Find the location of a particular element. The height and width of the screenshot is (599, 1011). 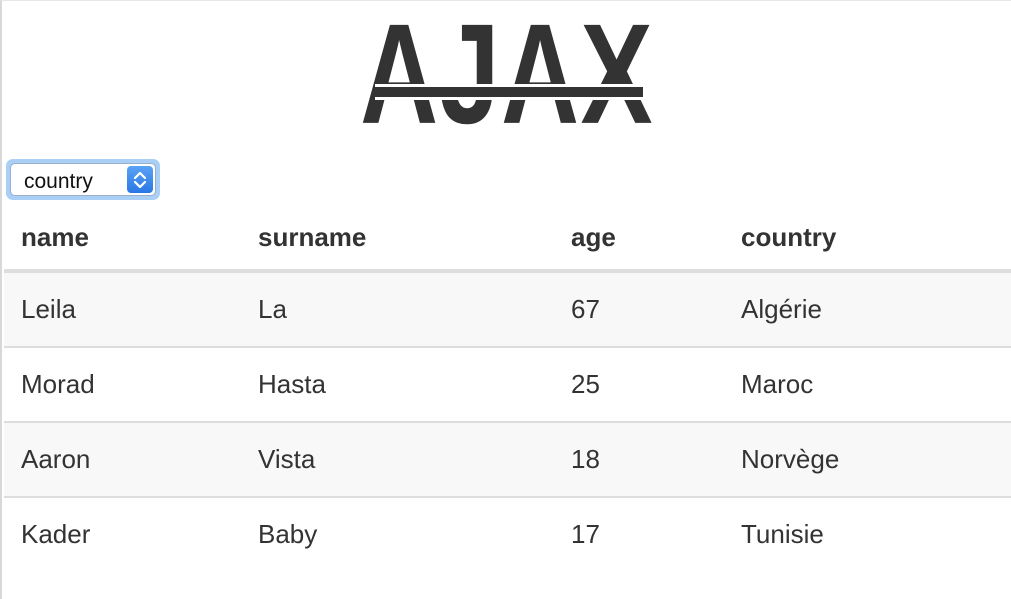

cell-name: Aaron is located at coordinates (122, 459).